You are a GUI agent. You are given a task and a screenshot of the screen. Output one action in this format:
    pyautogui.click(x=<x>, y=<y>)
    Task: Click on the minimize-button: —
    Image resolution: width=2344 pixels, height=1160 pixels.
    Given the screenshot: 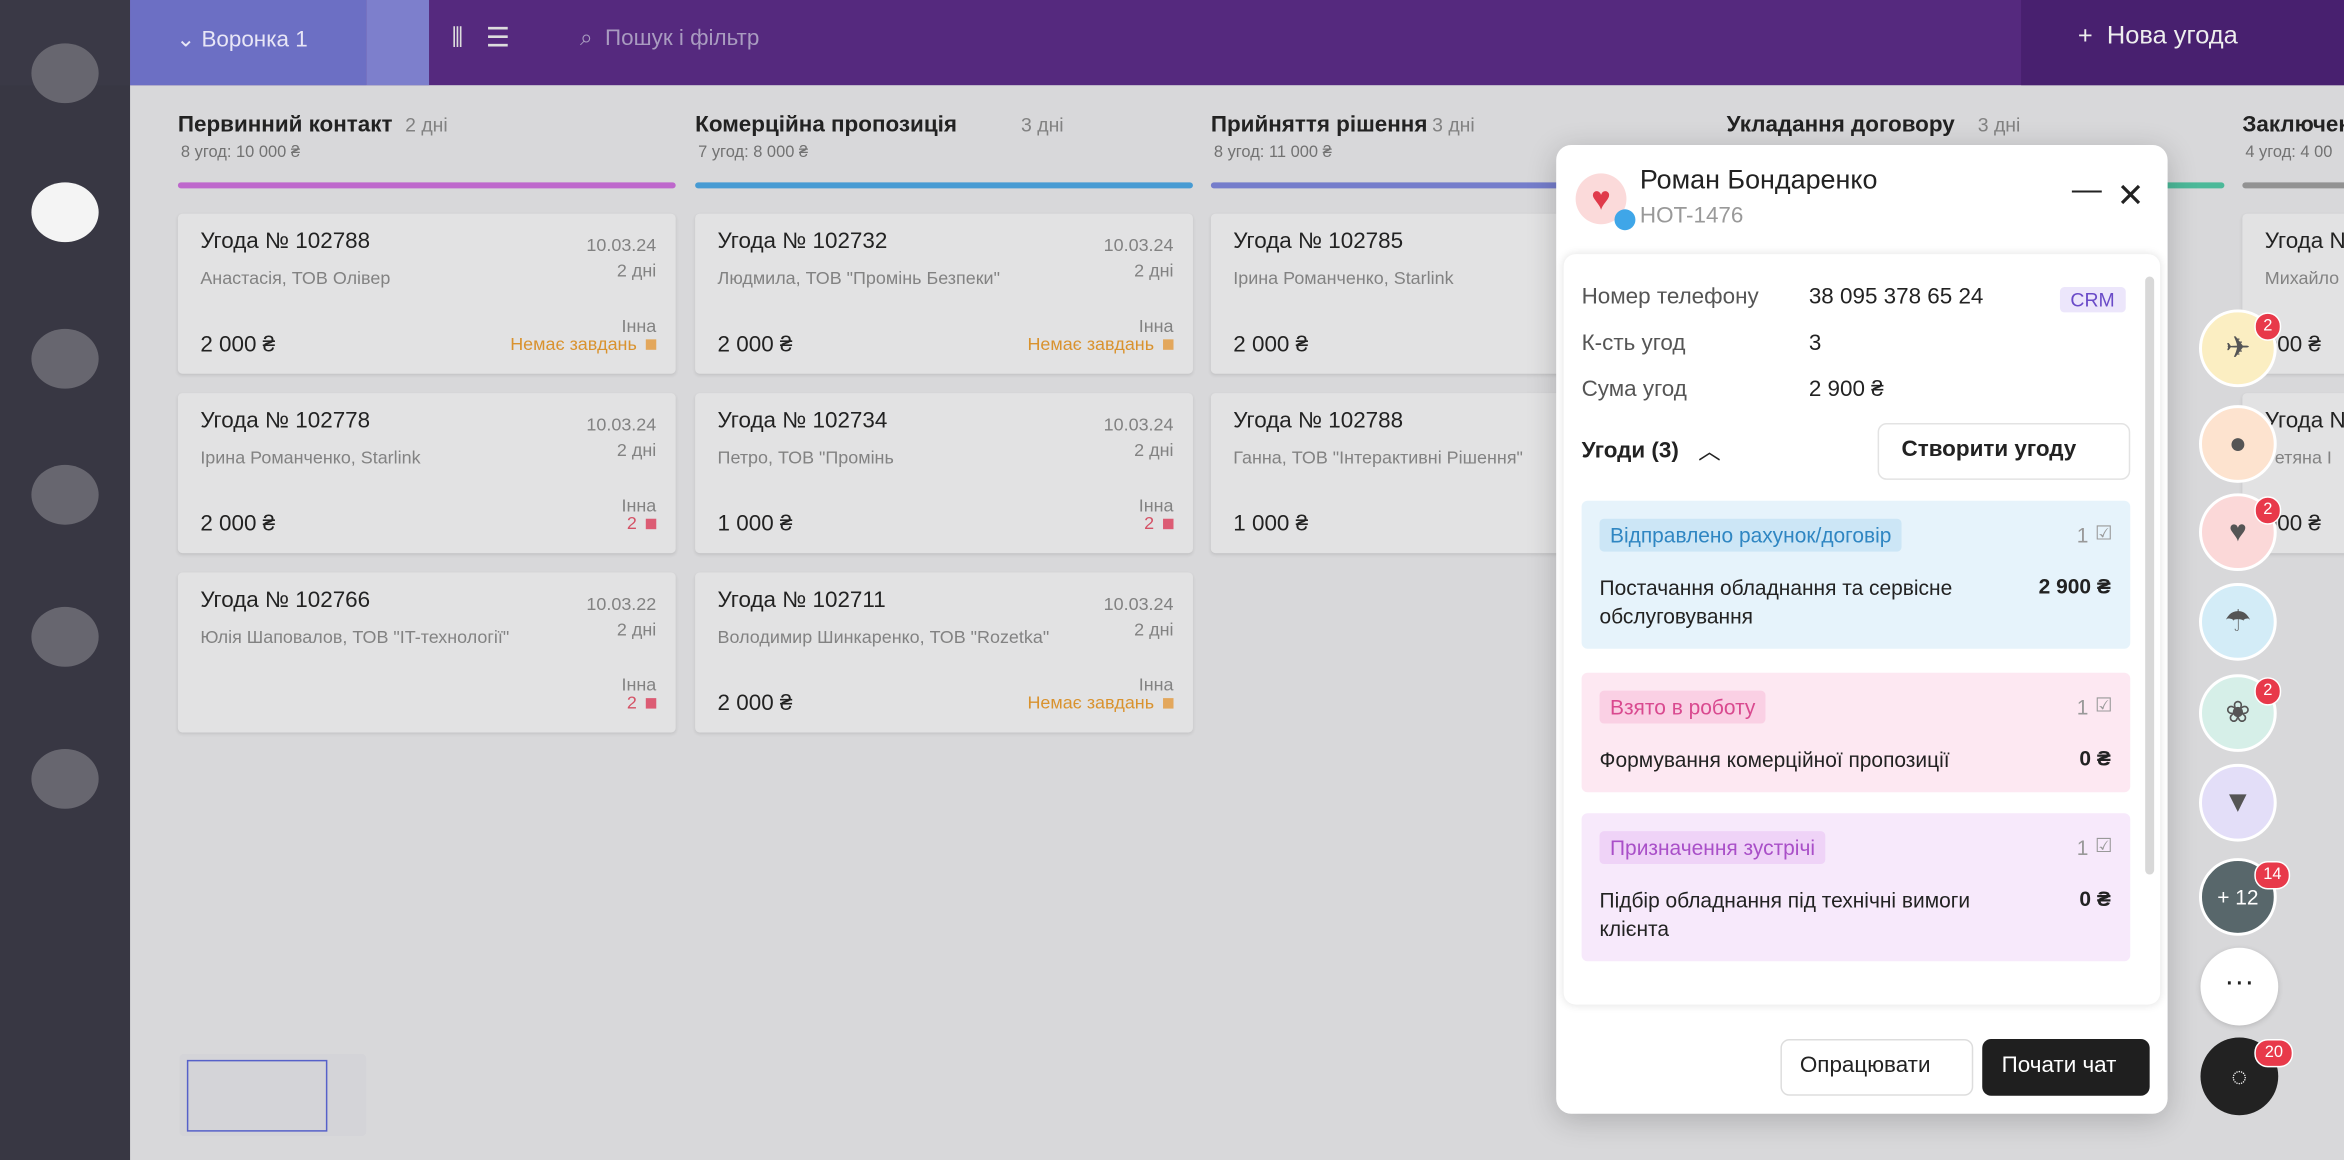 What is the action you would take?
    pyautogui.click(x=2086, y=190)
    